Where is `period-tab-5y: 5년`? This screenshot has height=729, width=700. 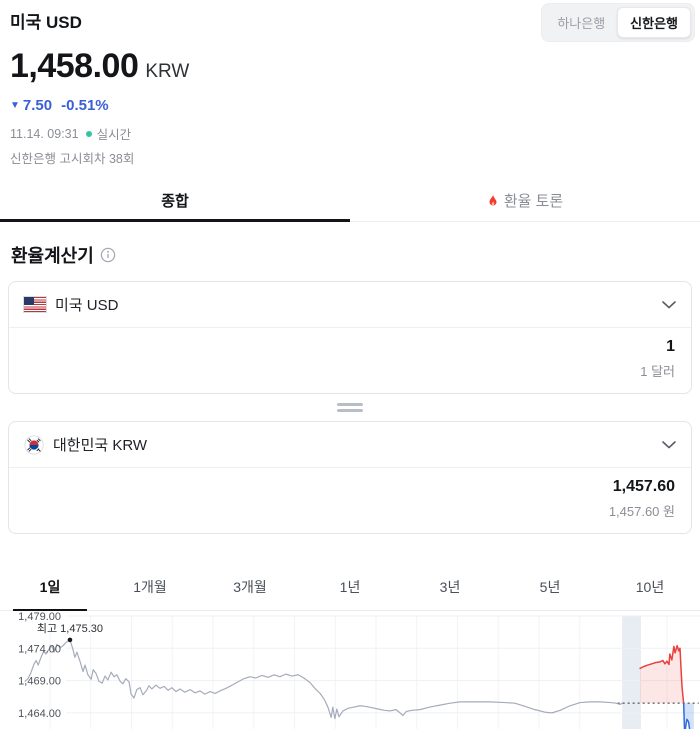
period-tab-5y: 5년 is located at coordinates (550, 586).